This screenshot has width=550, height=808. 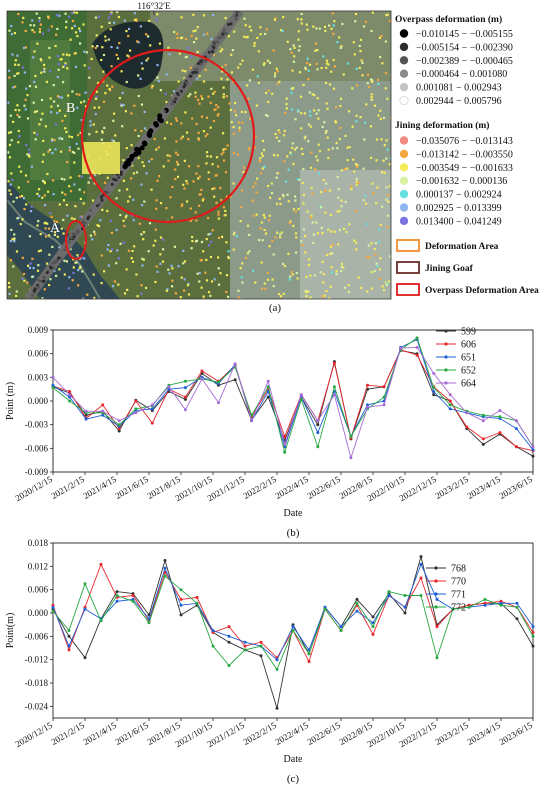 What do you see at coordinates (135, 154) in the screenshot?
I see `overpass-deformation-points` at bounding box center [135, 154].